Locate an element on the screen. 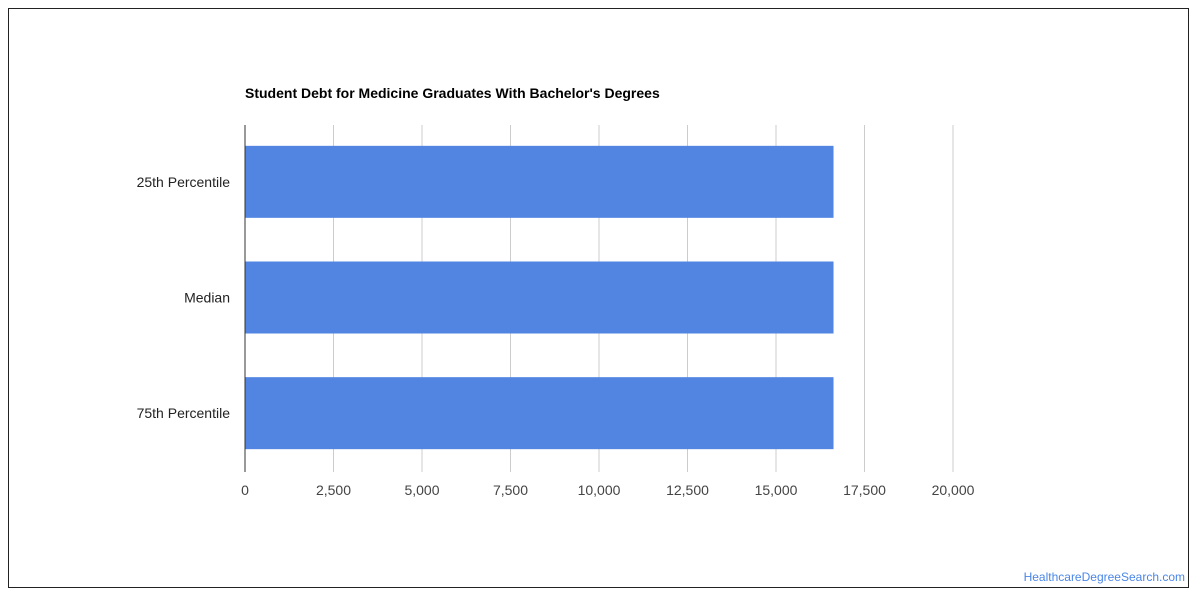 The image size is (1200, 600). x-tick-label: 15,000 is located at coordinates (776, 490).